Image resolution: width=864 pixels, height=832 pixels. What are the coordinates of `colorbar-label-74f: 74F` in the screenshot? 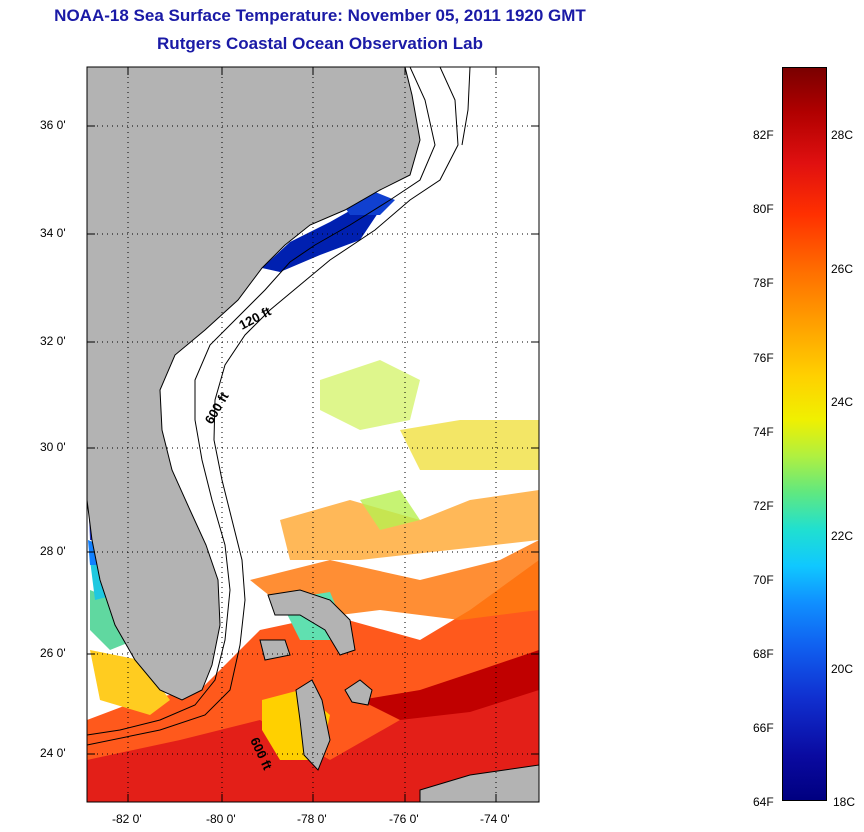 It's located at (763, 432).